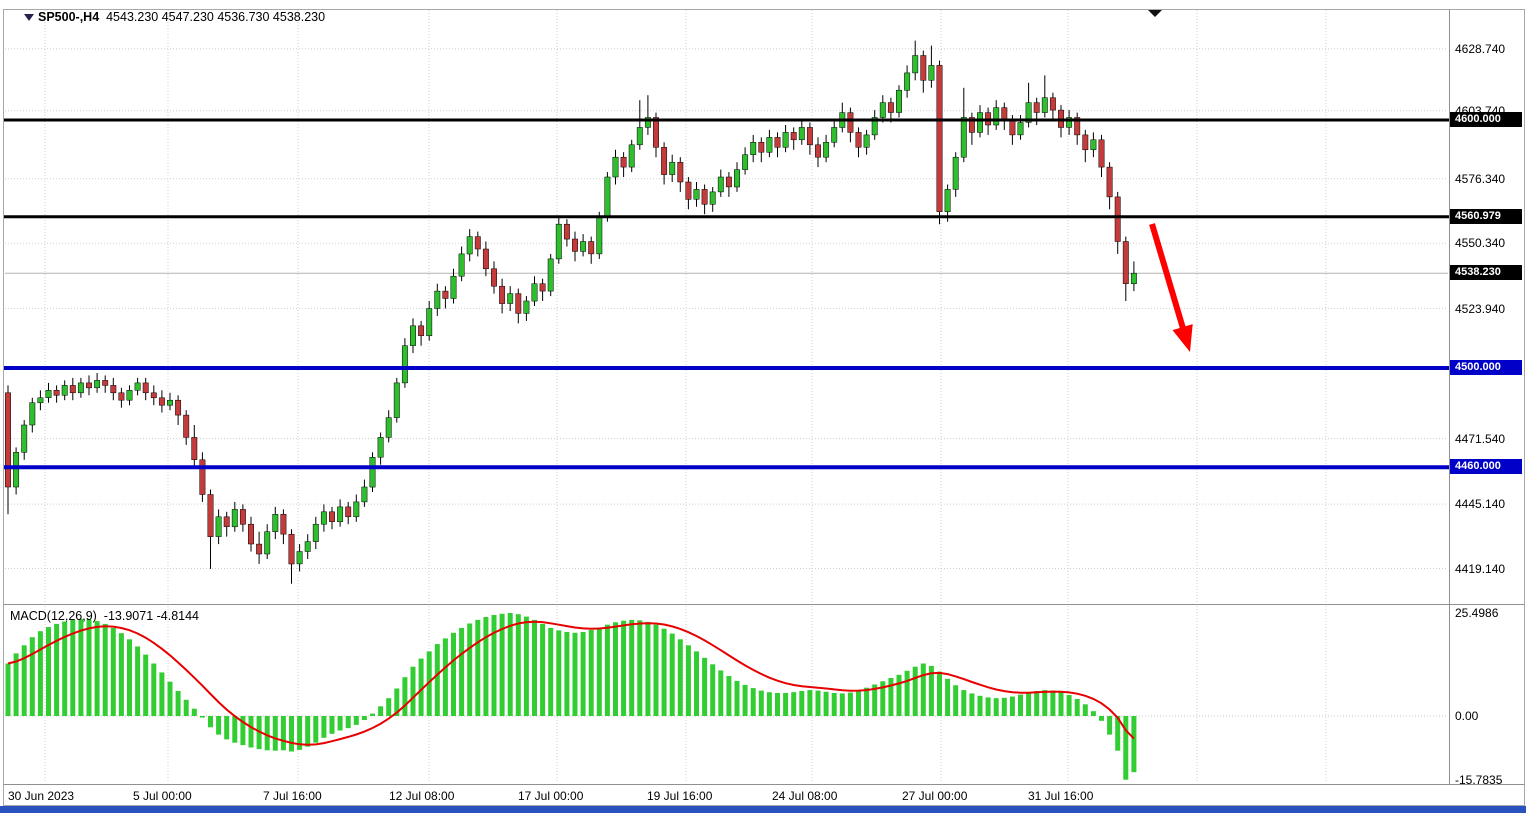 This screenshot has width=1526, height=813. Describe the element at coordinates (1480, 178) in the screenshot. I see `price-tick-label: 4576.340` at that location.